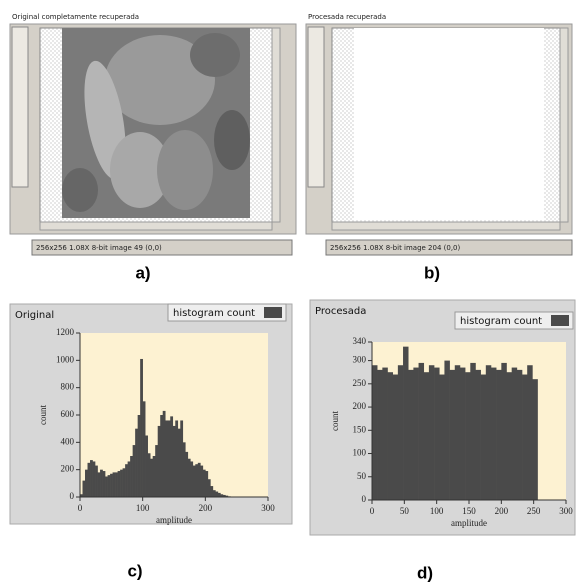  I want to click on y-tick-label: 0, so click(72, 496).